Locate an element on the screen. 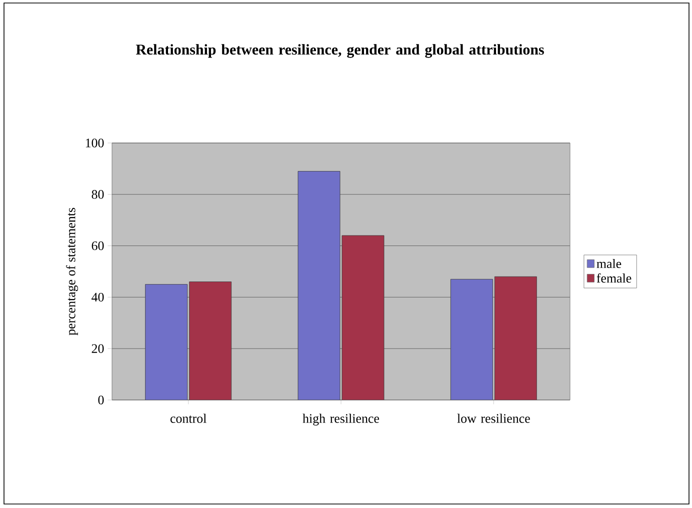  y-tick-label: 40 is located at coordinates (98, 297).